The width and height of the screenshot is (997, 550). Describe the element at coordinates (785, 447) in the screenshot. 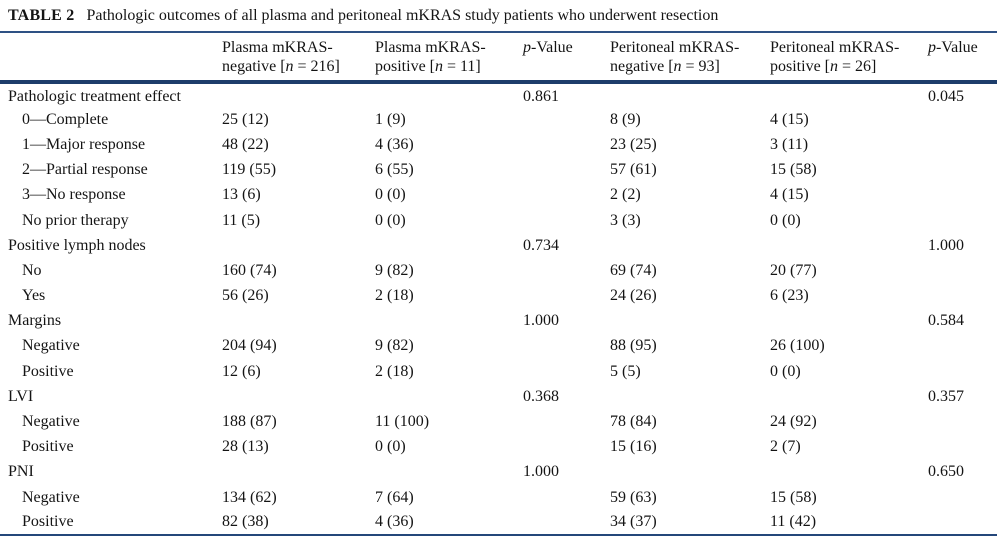

I see `cell-peritoneal-positive: 2 (7)` at that location.